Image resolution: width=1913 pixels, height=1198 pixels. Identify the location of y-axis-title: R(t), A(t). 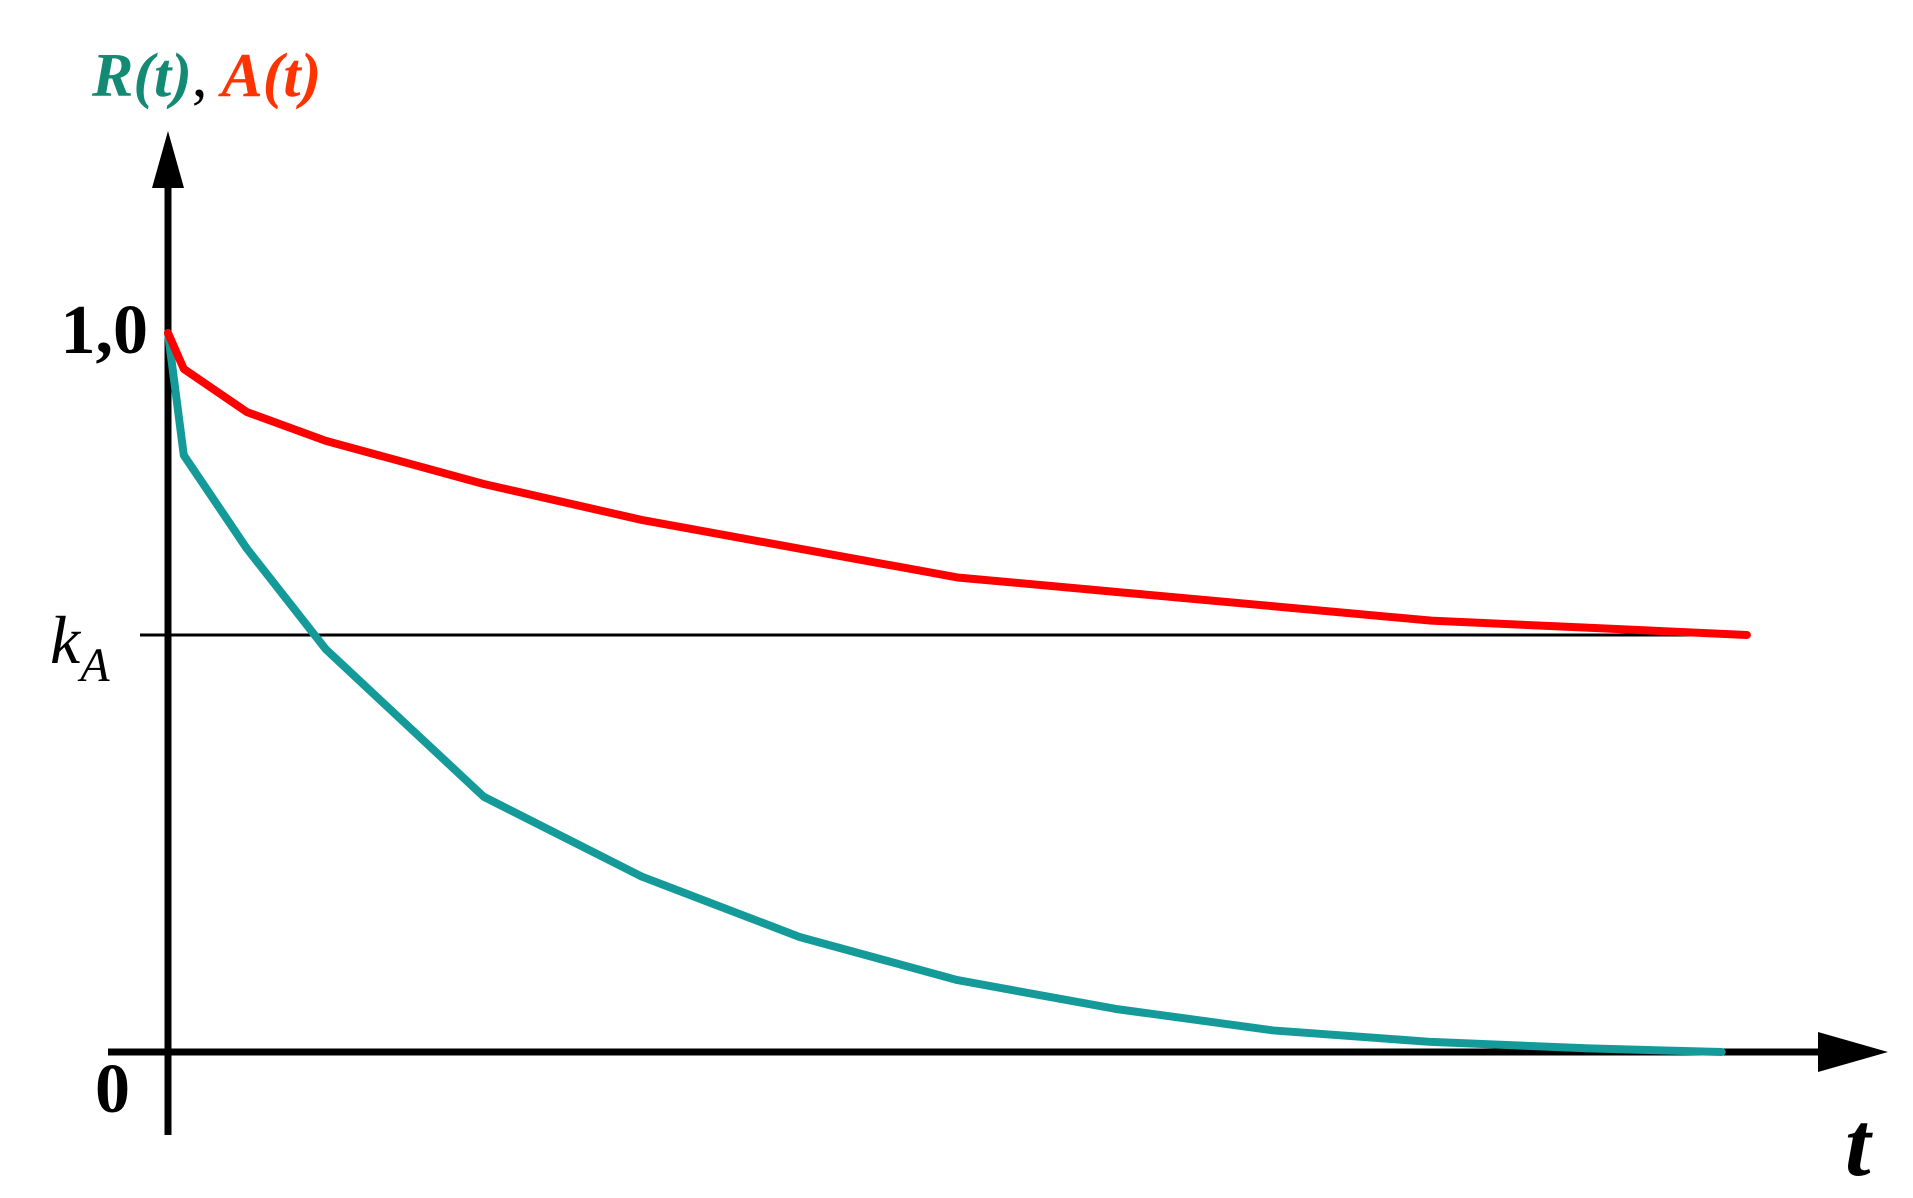
(206, 76).